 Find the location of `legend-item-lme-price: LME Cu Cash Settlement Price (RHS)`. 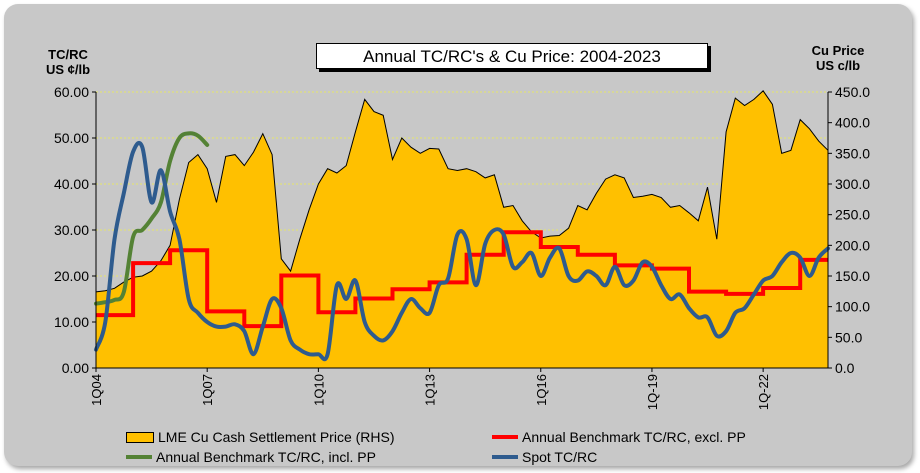

legend-item-lme-price: LME Cu Cash Settlement Price (RHS) is located at coordinates (260, 437).